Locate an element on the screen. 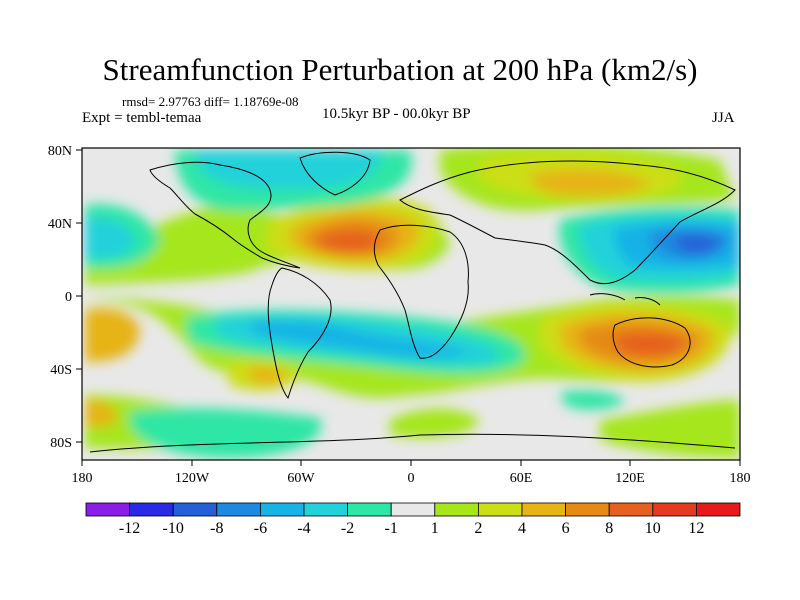 The height and width of the screenshot is (600, 800). lat-label: 80N is located at coordinates (60, 151).